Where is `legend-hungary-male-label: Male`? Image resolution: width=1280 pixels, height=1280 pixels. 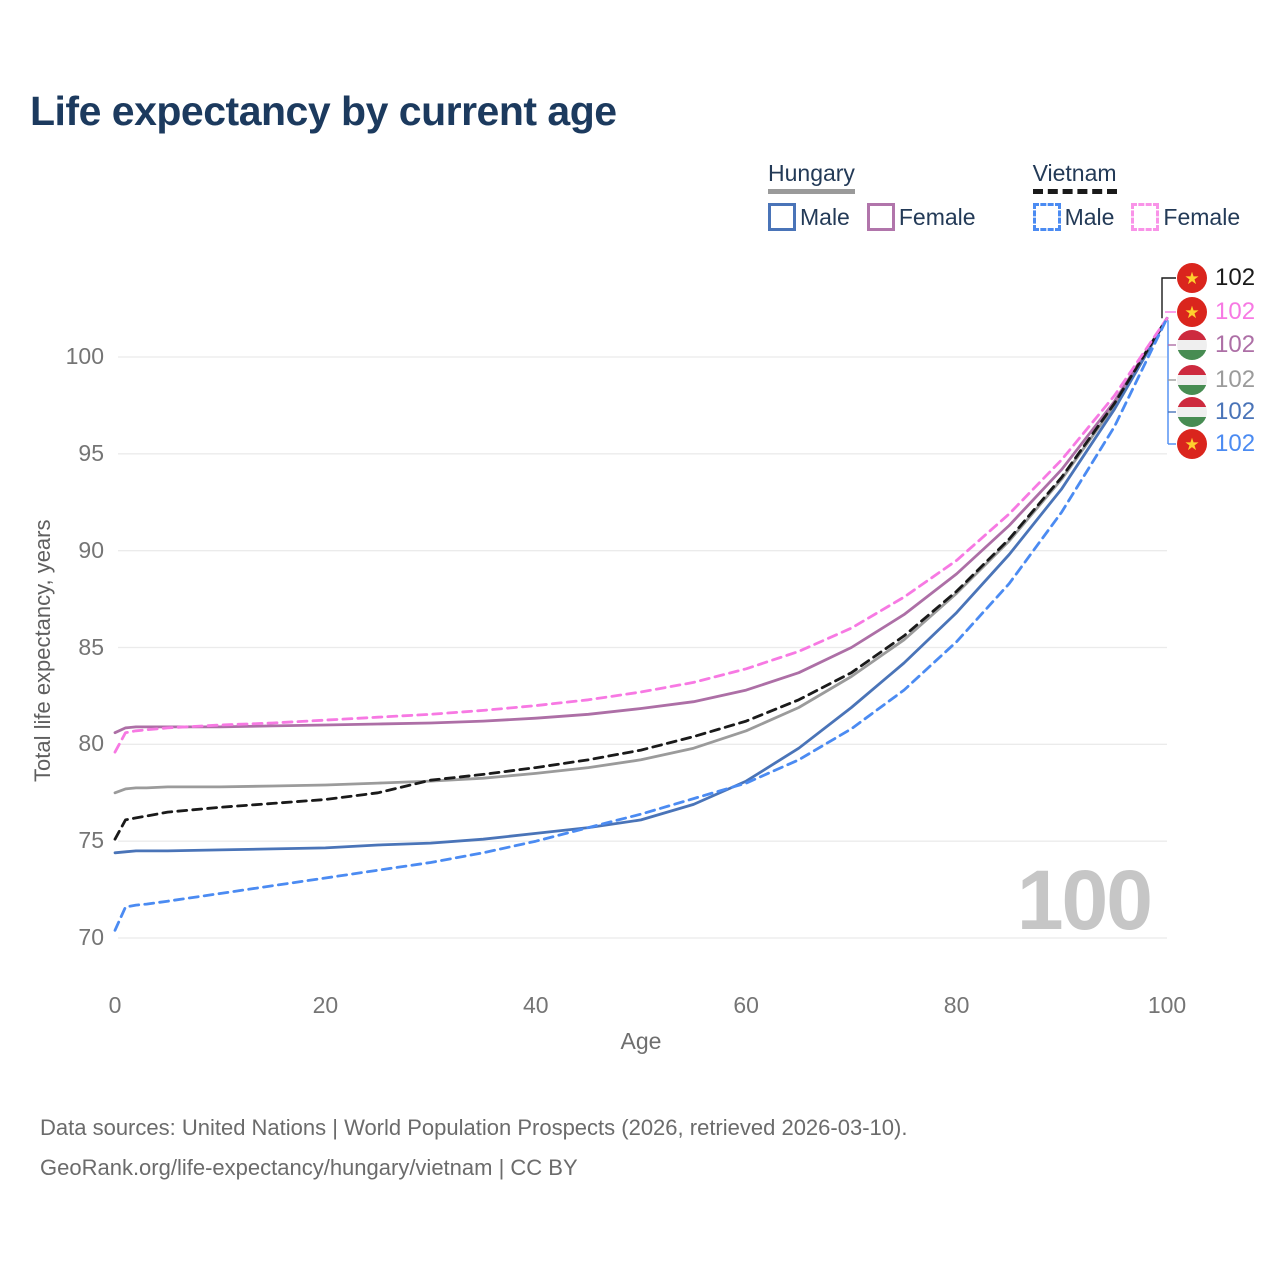
legend-hungary-male-label: Male is located at coordinates (825, 216).